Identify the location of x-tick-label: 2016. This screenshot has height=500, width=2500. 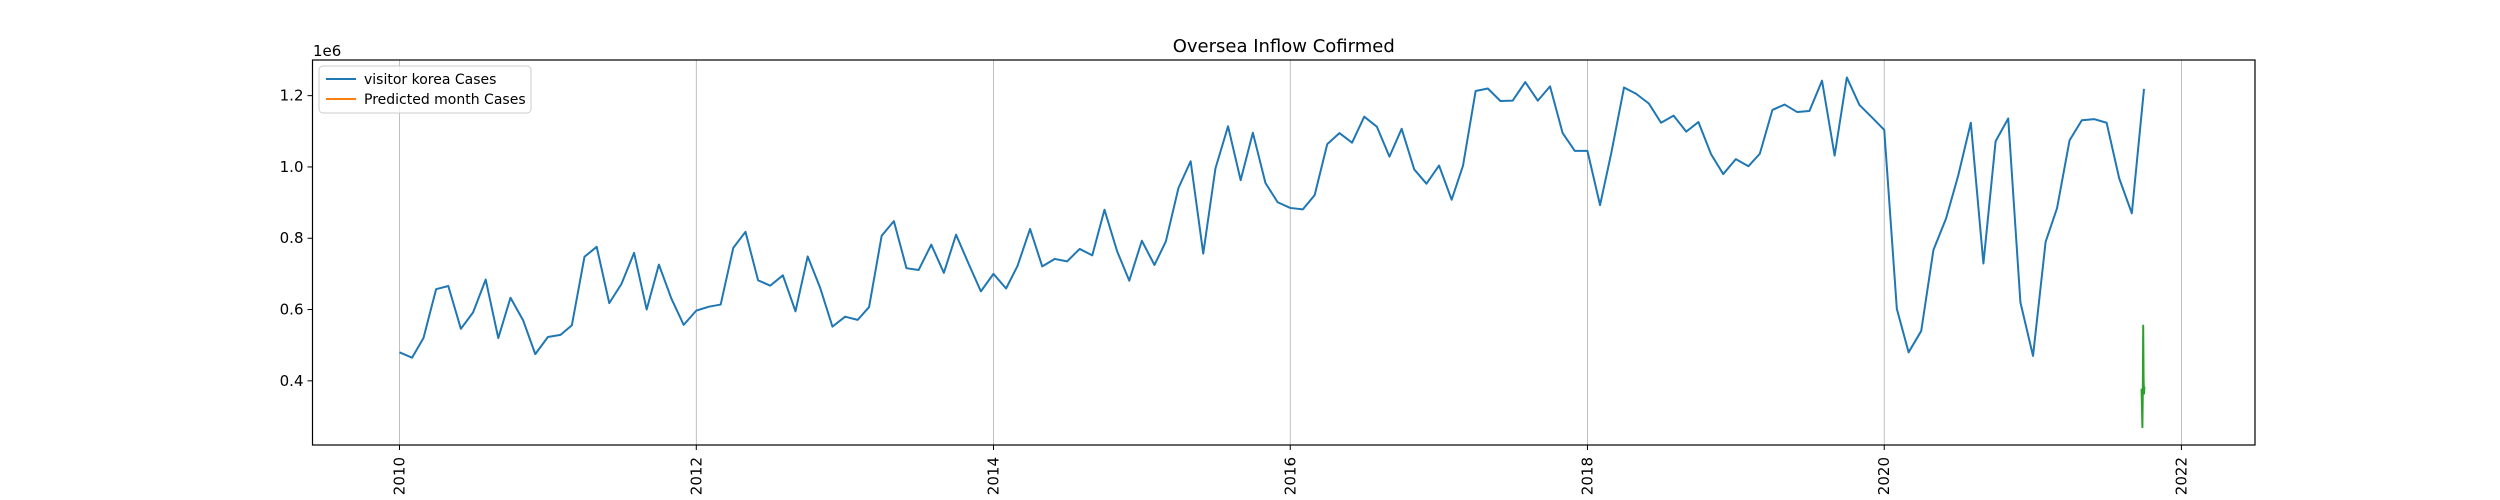
(1290, 476).